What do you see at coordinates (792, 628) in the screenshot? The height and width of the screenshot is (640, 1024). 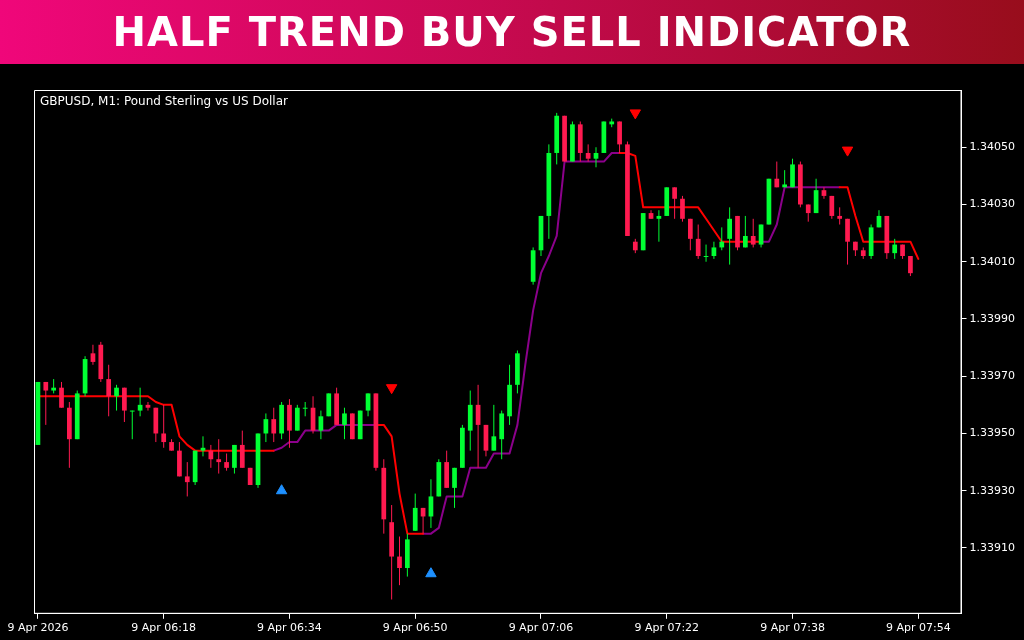 I see `x-tick-label: 9 Apr 07:38` at bounding box center [792, 628].